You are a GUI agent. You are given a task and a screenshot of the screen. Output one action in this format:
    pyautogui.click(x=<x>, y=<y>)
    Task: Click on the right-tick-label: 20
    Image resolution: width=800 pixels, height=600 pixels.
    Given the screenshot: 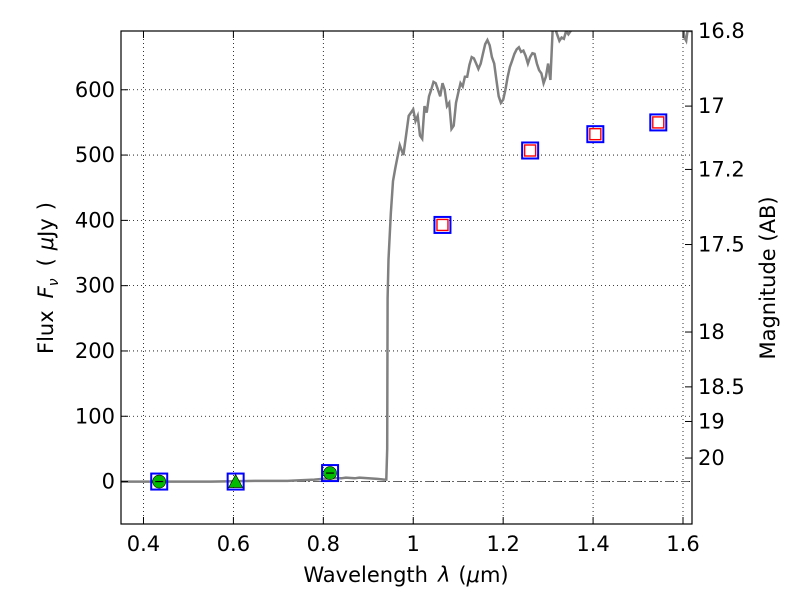 What is the action you would take?
    pyautogui.click(x=711, y=458)
    